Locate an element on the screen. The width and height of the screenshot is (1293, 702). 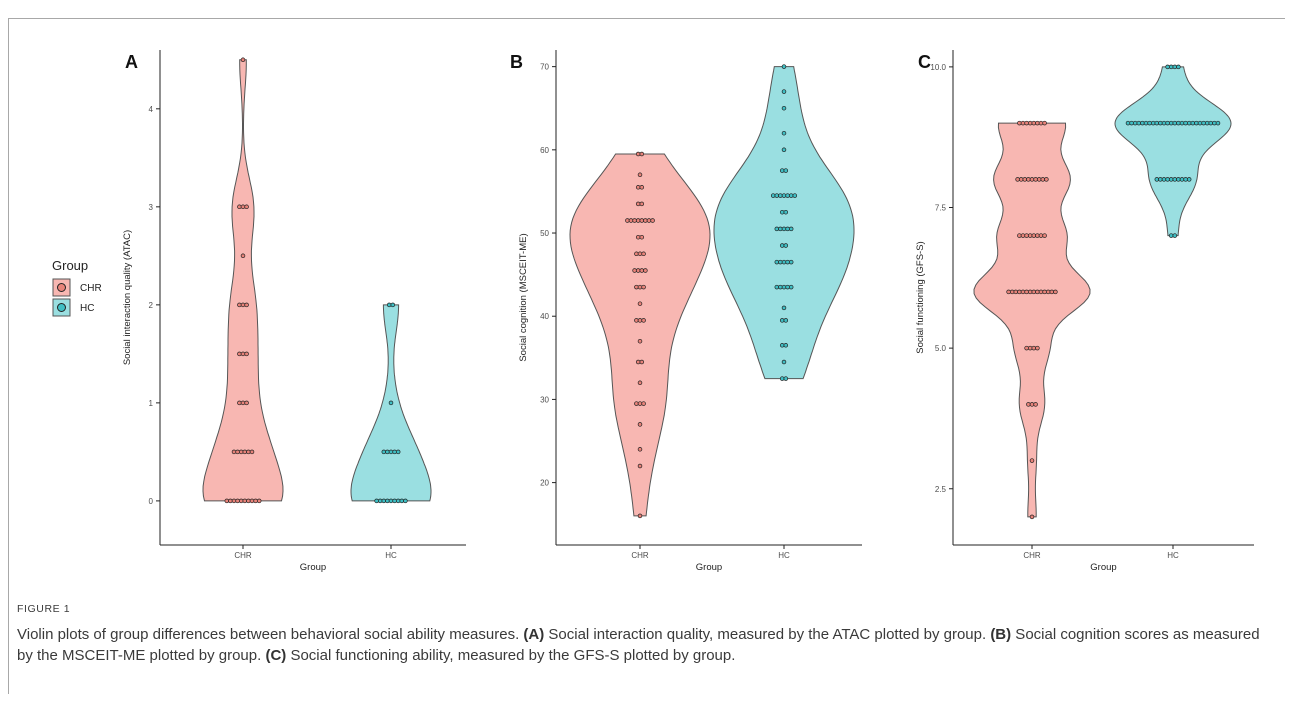
legend-label-chr: CHR is located at coordinates (91, 288).